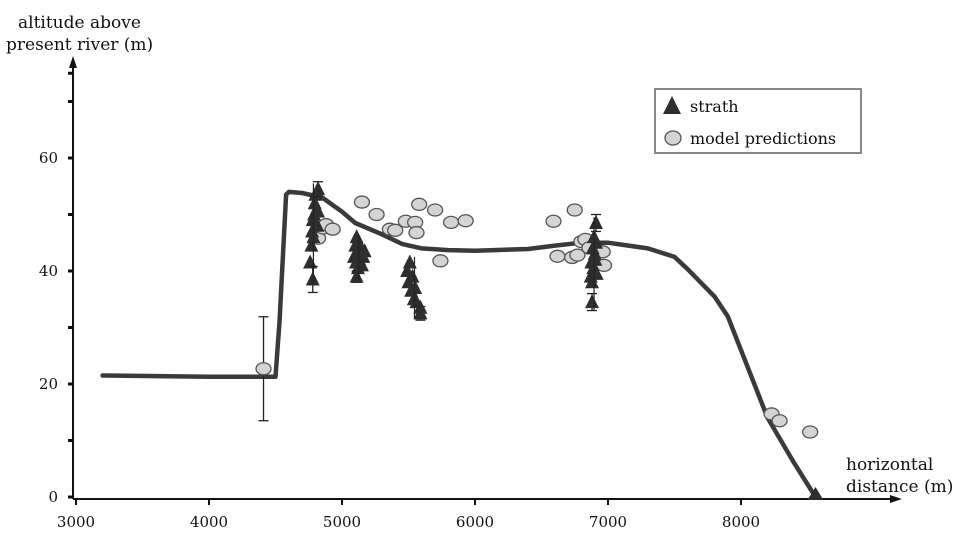 This screenshot has height=535, width=975. I want to click on y-axis-label-line-1: altitude above, so click(79, 23).